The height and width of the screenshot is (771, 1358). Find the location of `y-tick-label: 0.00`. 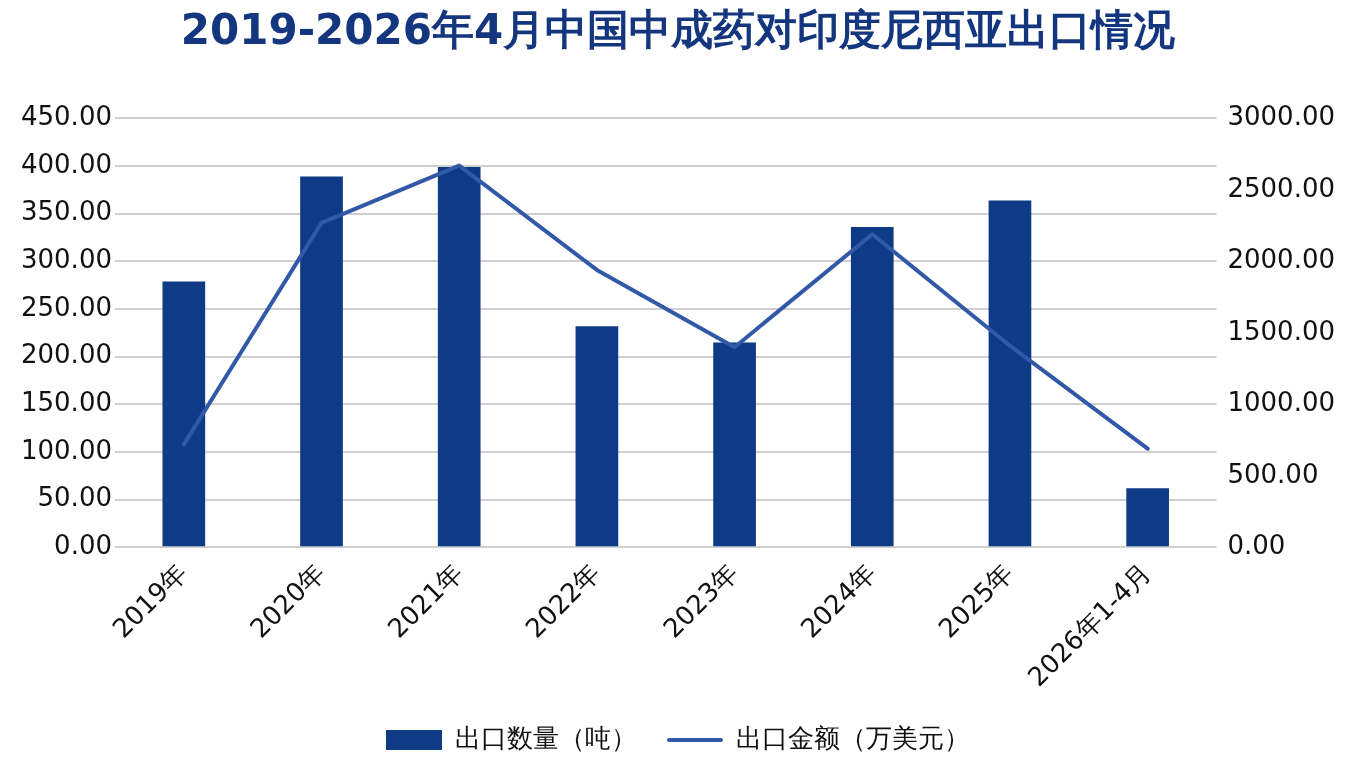

y-tick-label: 0.00 is located at coordinates (83, 545).